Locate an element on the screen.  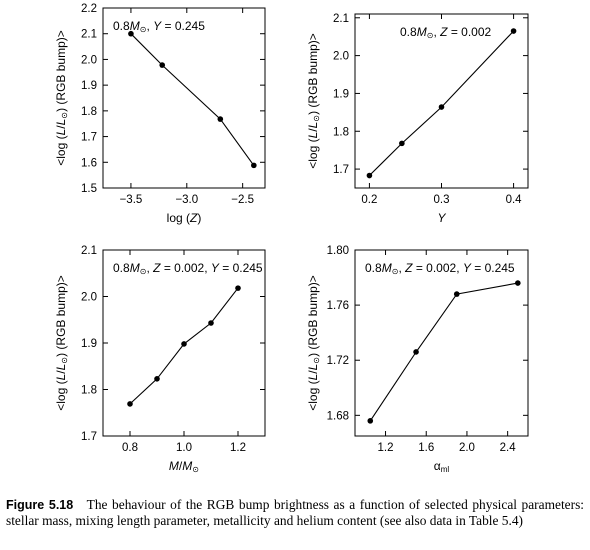
x-axis-label: log (Z) is located at coordinates (184, 218).